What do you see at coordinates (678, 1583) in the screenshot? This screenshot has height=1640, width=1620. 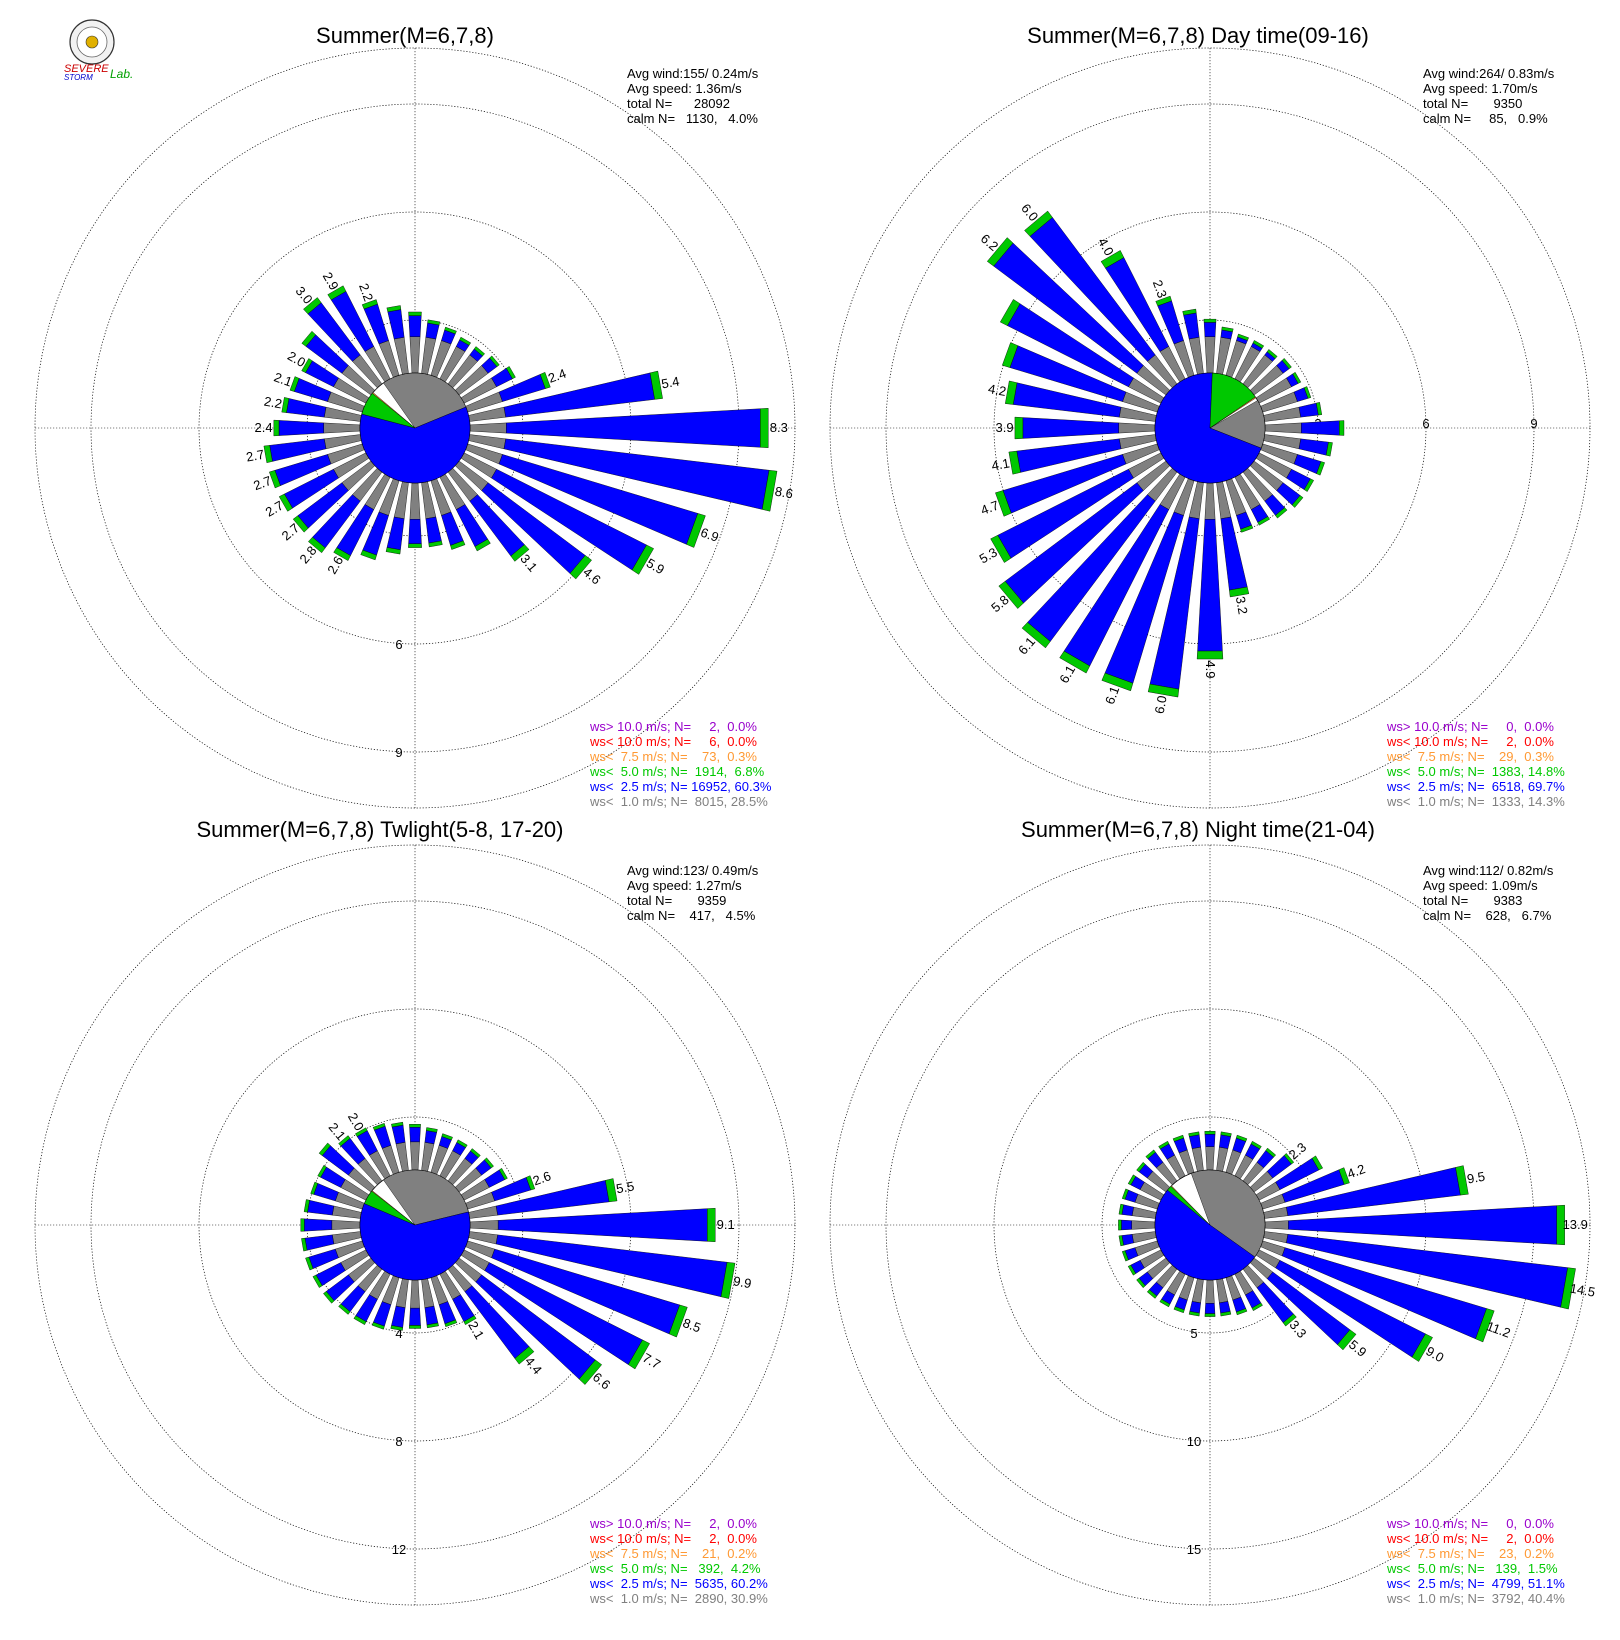 I see `legend-entry: ws< 2.5 m/s; N= 5635, 60.2%` at bounding box center [678, 1583].